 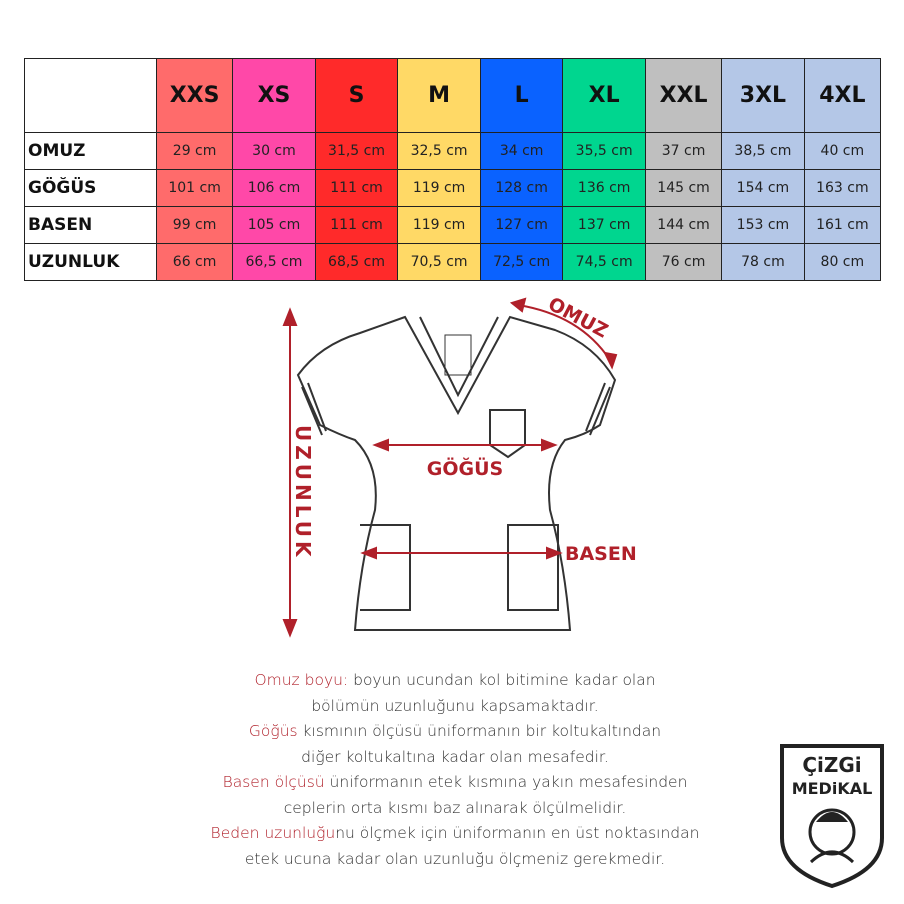 I want to click on right-pocket, so click(x=533, y=567).